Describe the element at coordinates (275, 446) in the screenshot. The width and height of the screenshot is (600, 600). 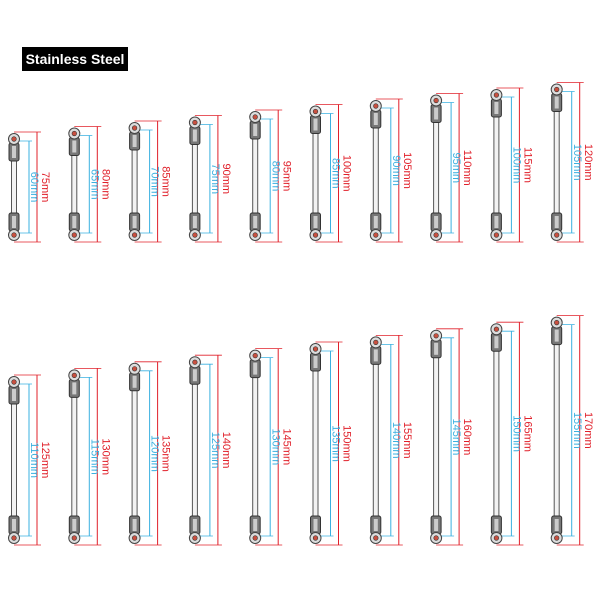
I see `inner-length-label: 130mm` at that location.